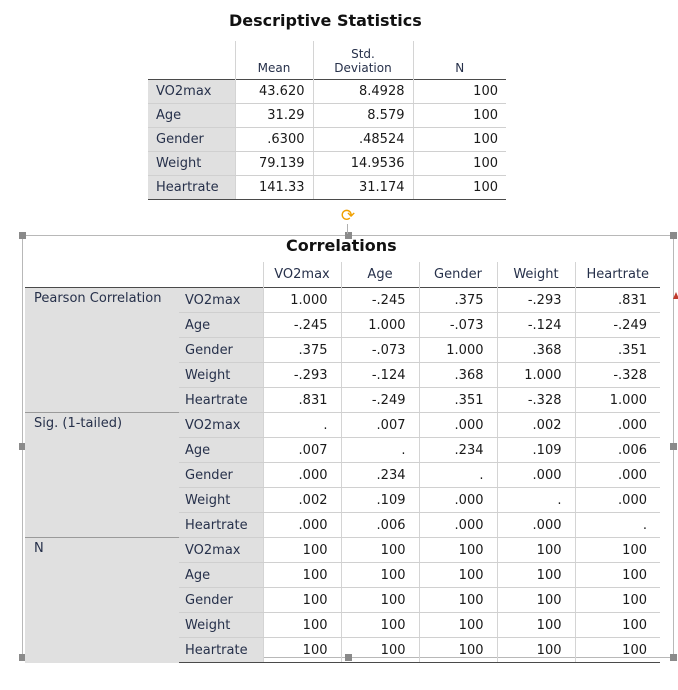 This screenshot has width=678, height=690. Describe the element at coordinates (342, 400) in the screenshot. I see `corr-row: Heartrate .831 -.249.351 -.328 1.000` at that location.